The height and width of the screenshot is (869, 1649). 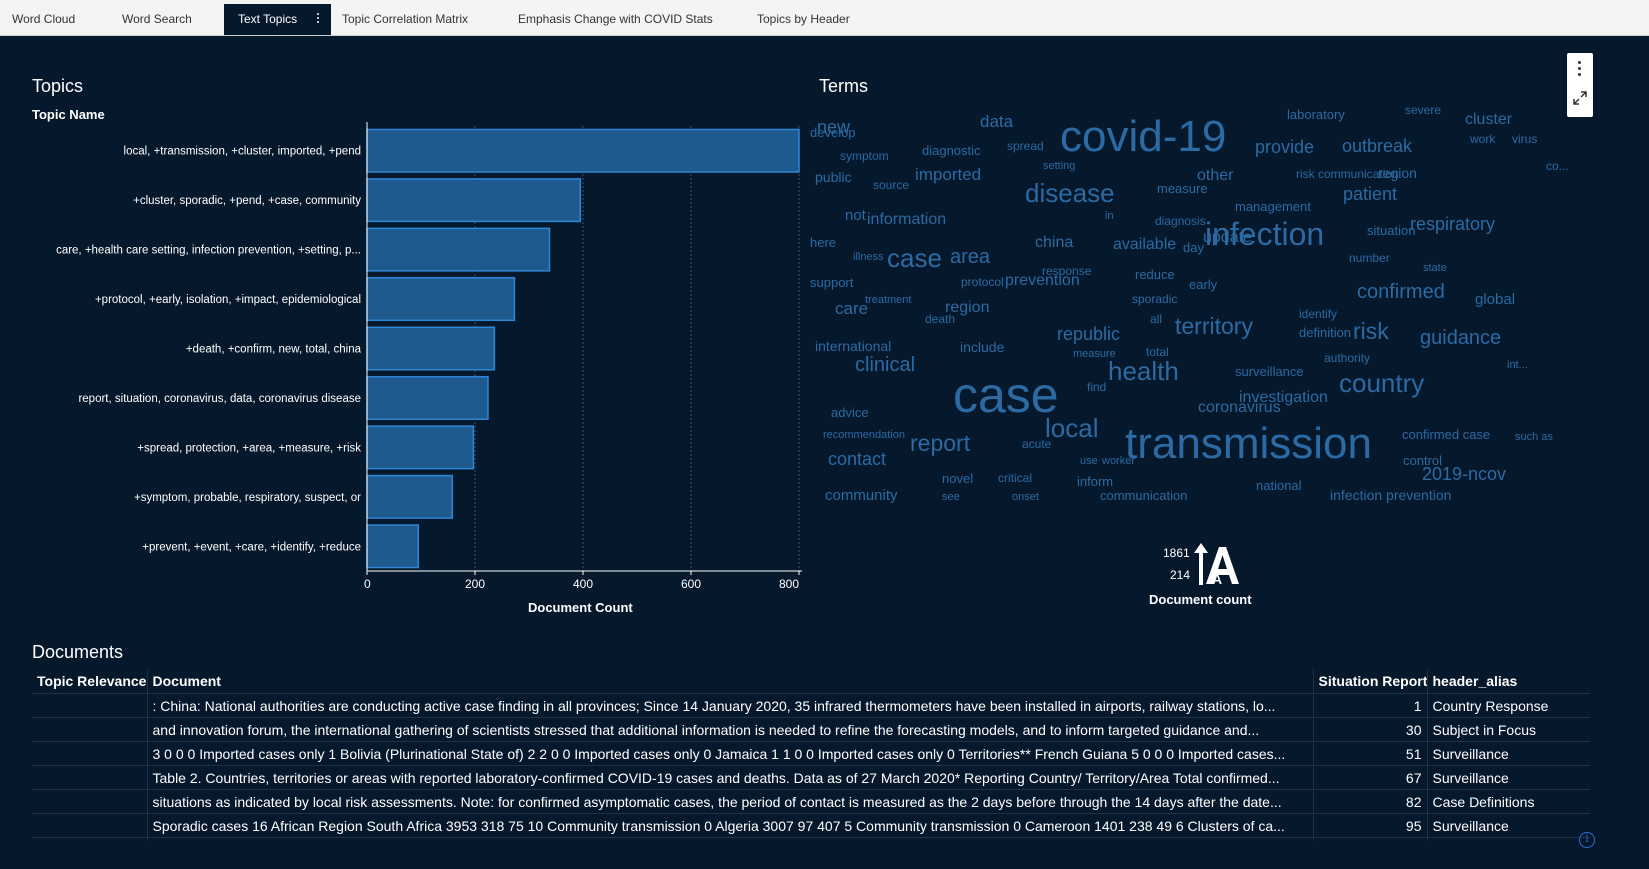 What do you see at coordinates (1015, 478) in the screenshot?
I see `term-word: critical` at bounding box center [1015, 478].